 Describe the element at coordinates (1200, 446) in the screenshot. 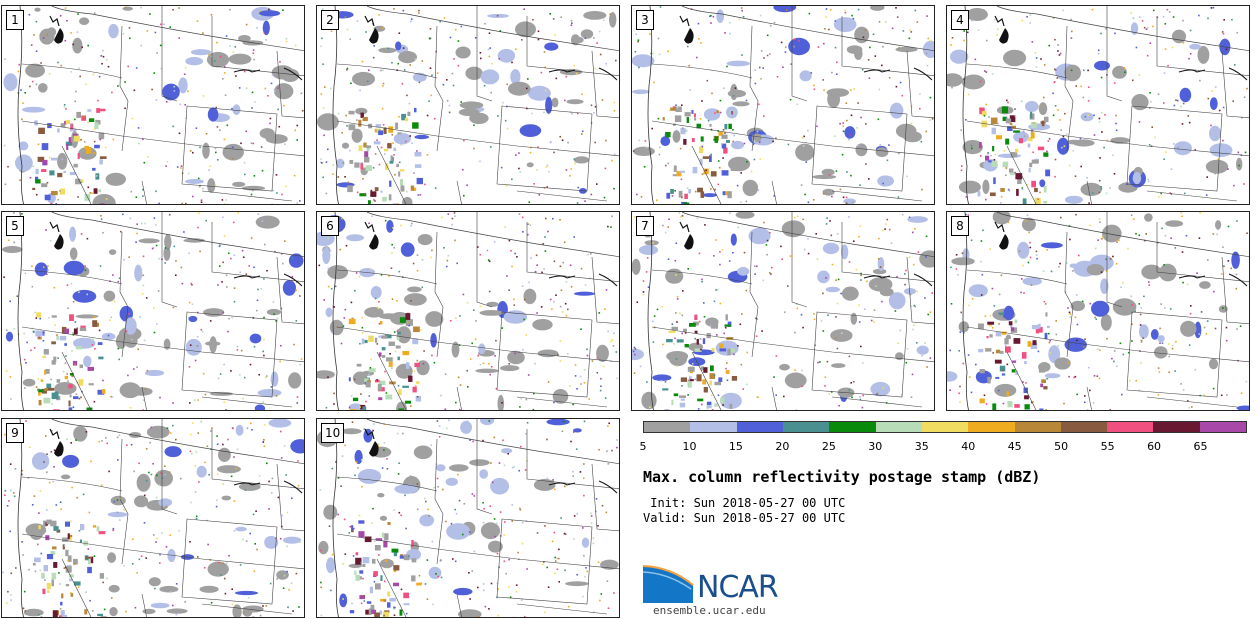

I see `colorbar-tick-label: 65` at that location.